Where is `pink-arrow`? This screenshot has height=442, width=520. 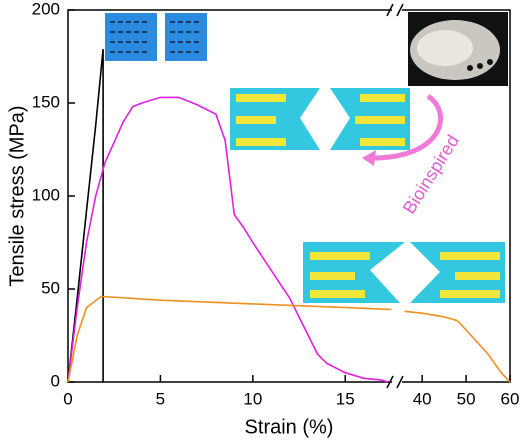
pink-arrow is located at coordinates (405, 127).